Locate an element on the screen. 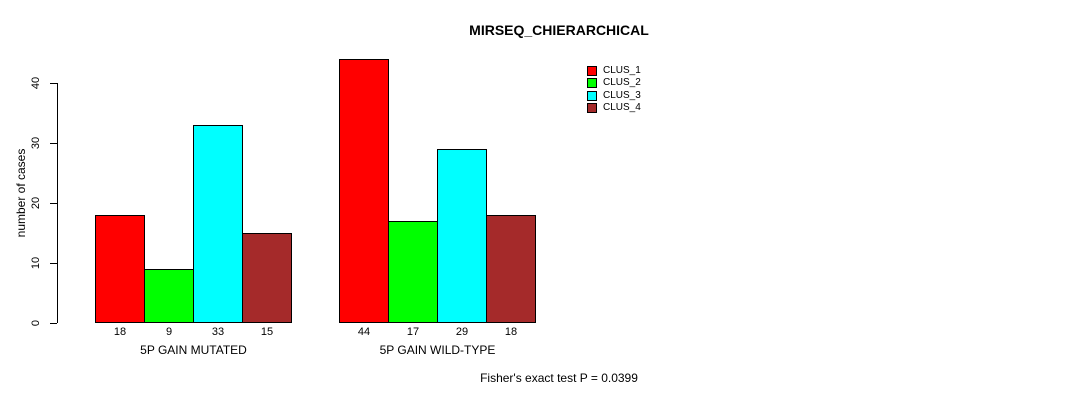  legend-item-clus_2: CLUS_2 is located at coordinates (614, 83).